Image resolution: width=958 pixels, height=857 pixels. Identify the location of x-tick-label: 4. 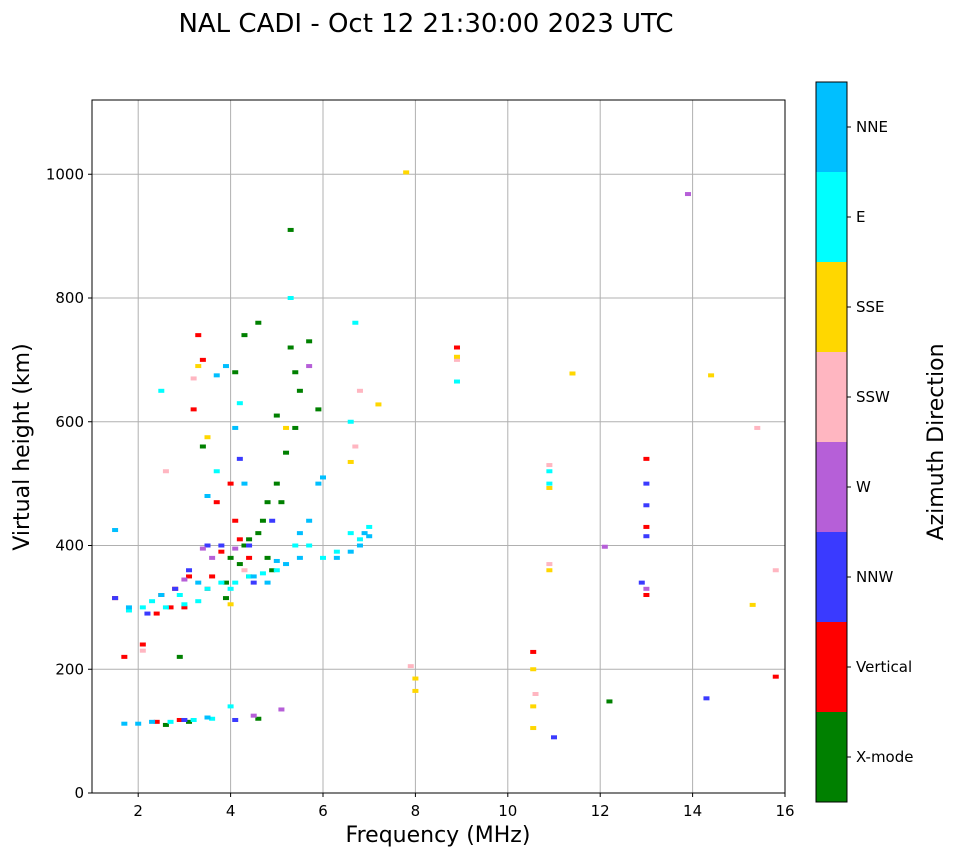
(231, 811).